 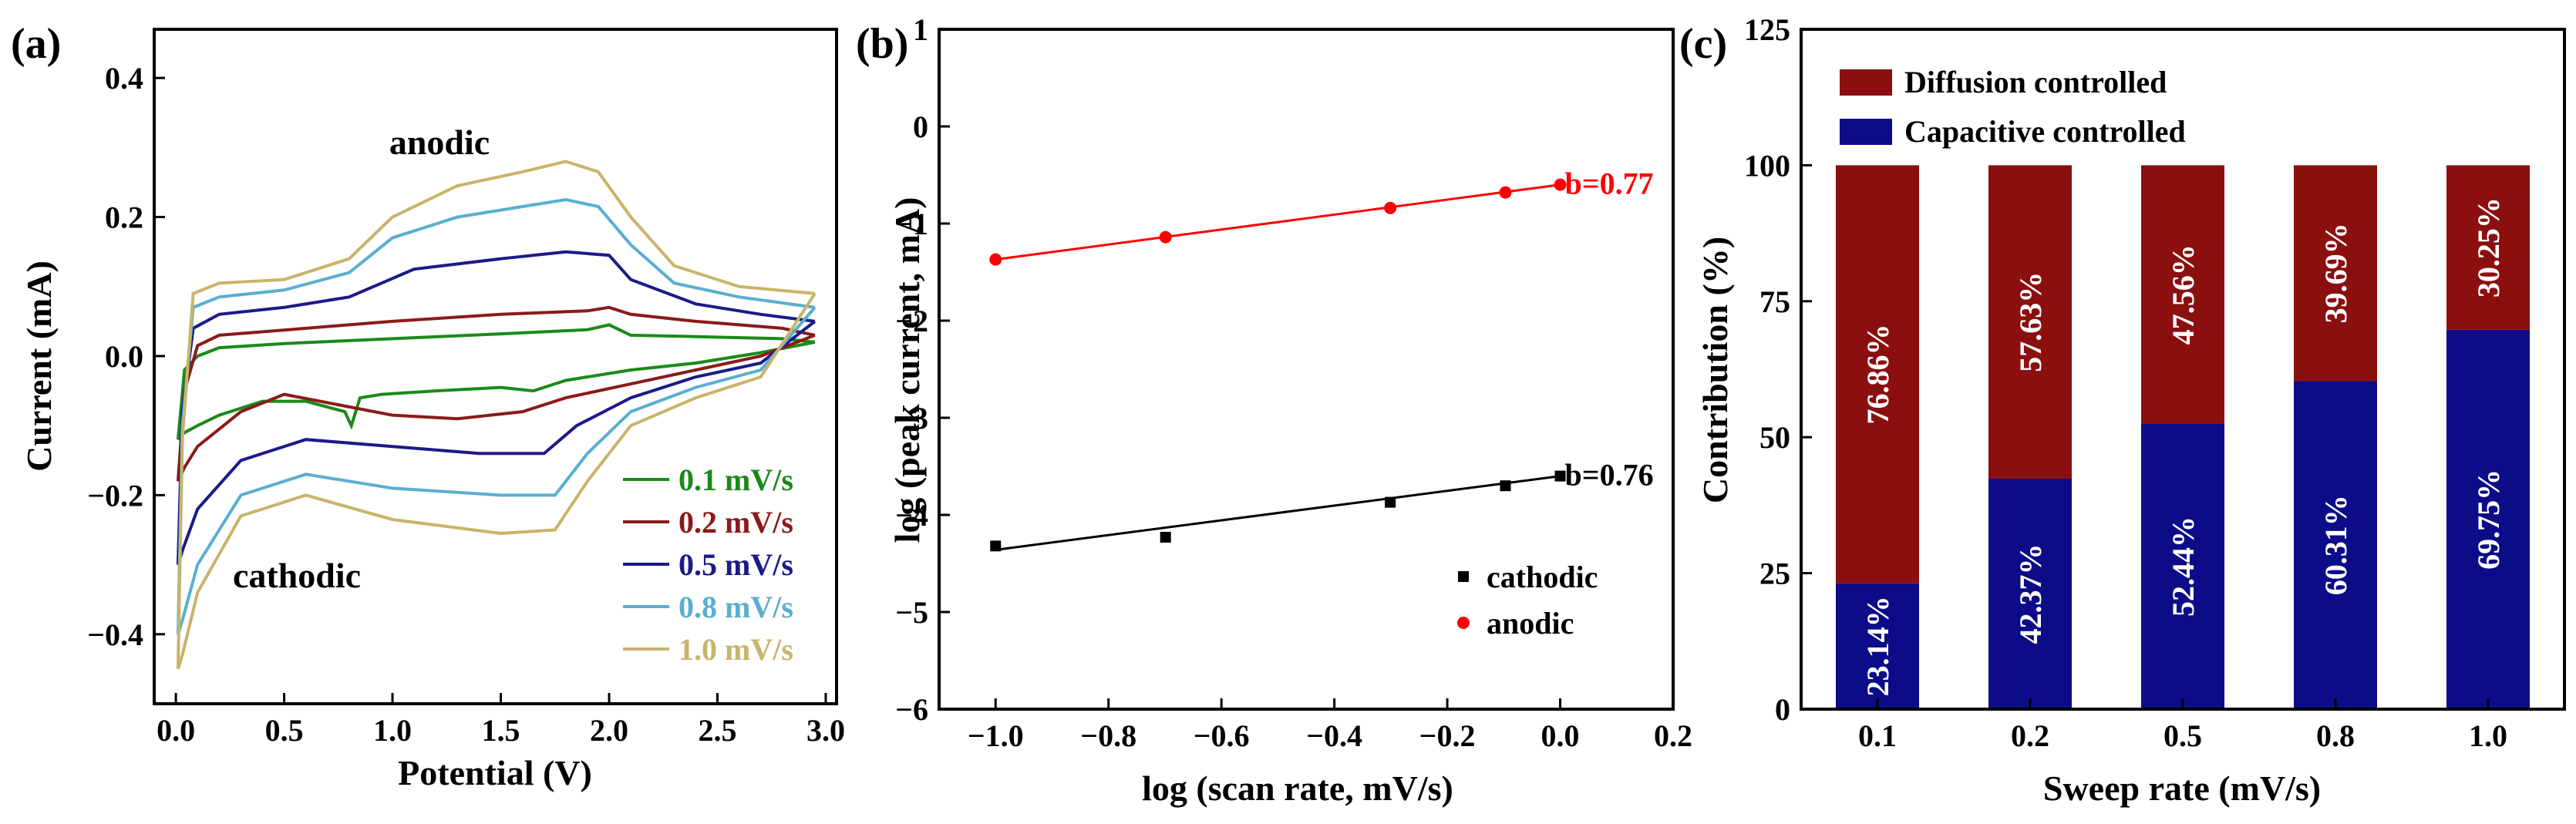 I want to click on c-ytick-label: 125, so click(x=1767, y=29).